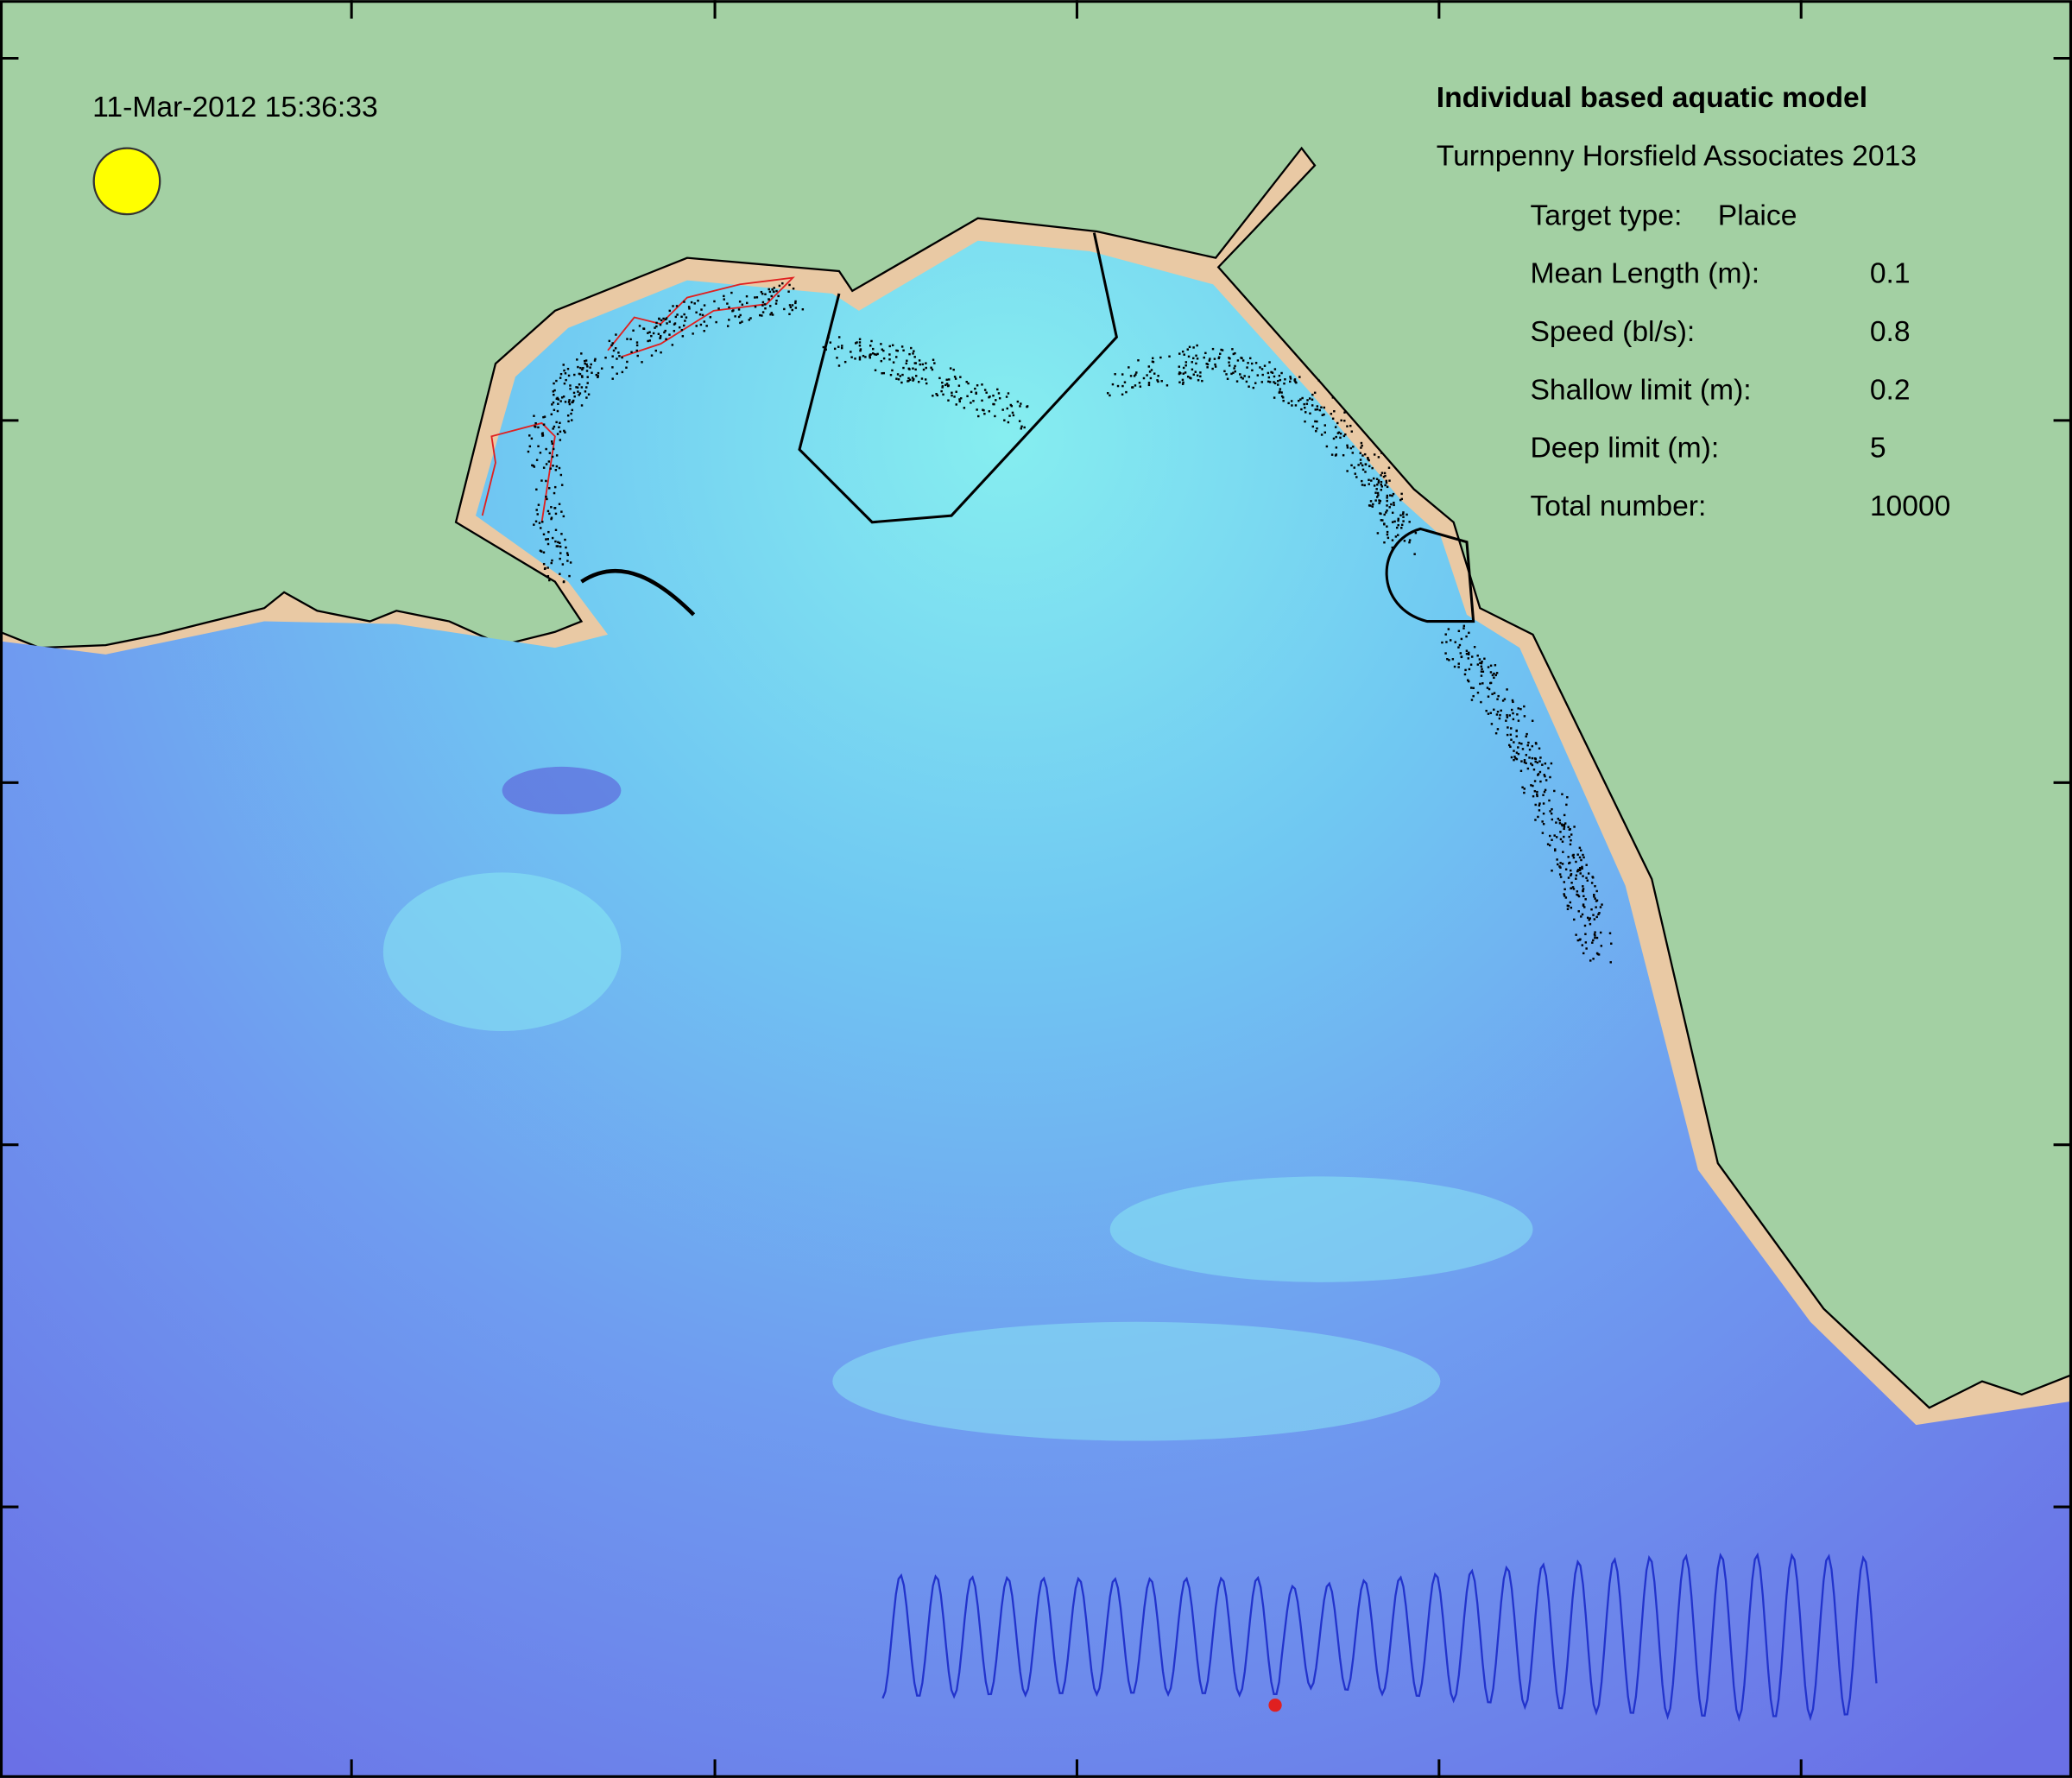  I want to click on parameter-label: Speed (bl/s):, so click(1612, 332).